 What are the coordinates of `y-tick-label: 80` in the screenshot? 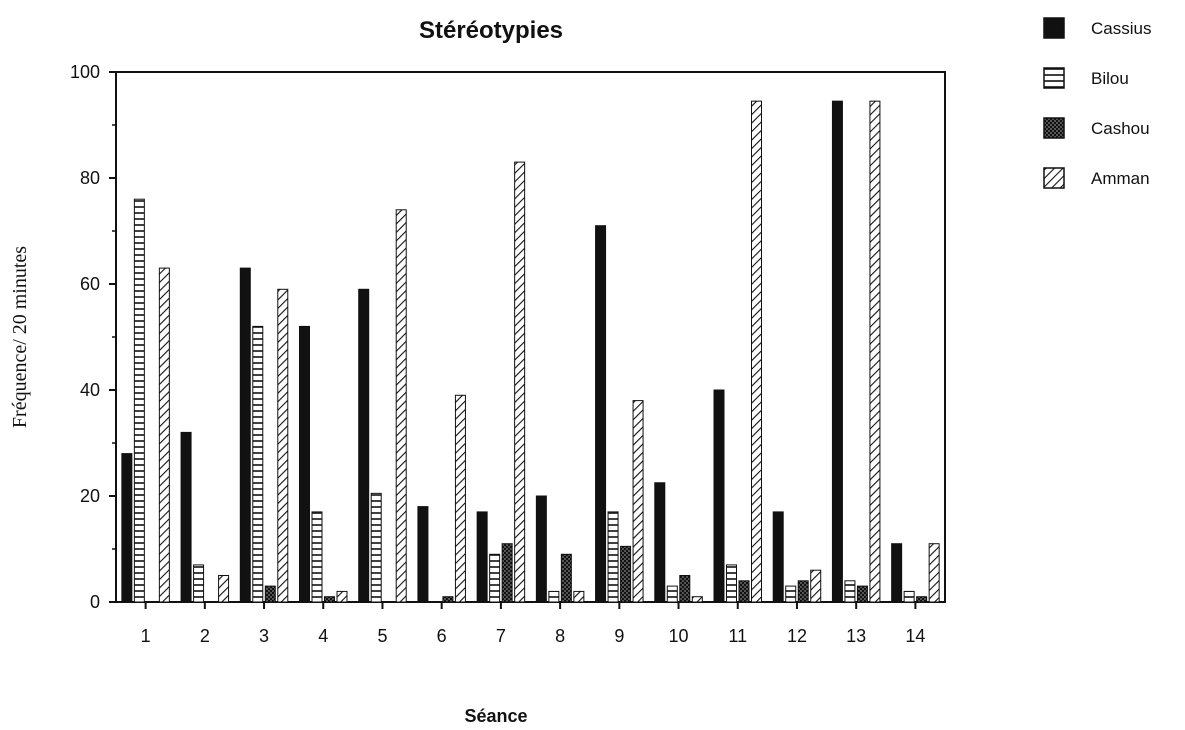 It's located at (90, 178).